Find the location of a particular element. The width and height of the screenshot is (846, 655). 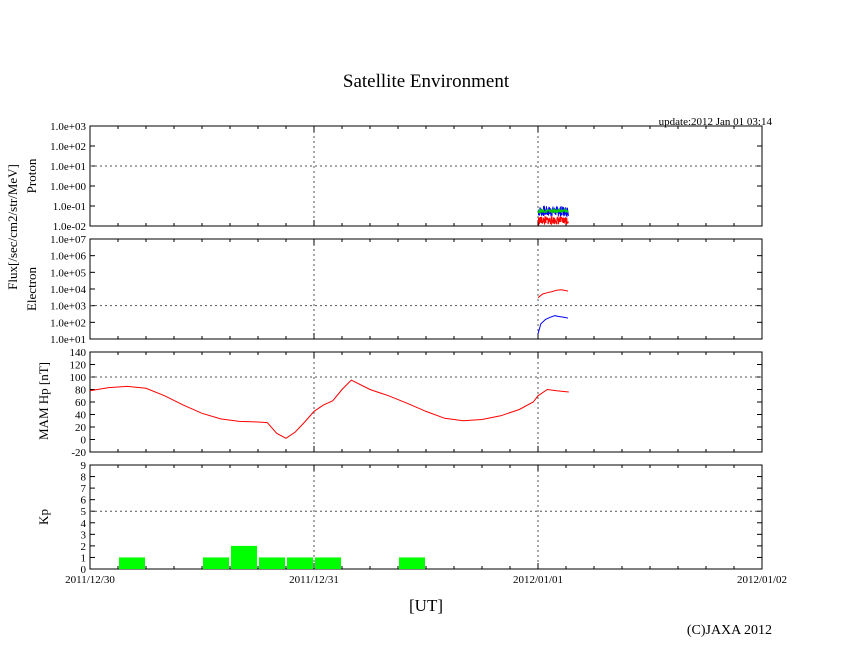

kp-ytick-label: 6 is located at coordinates (84, 501).